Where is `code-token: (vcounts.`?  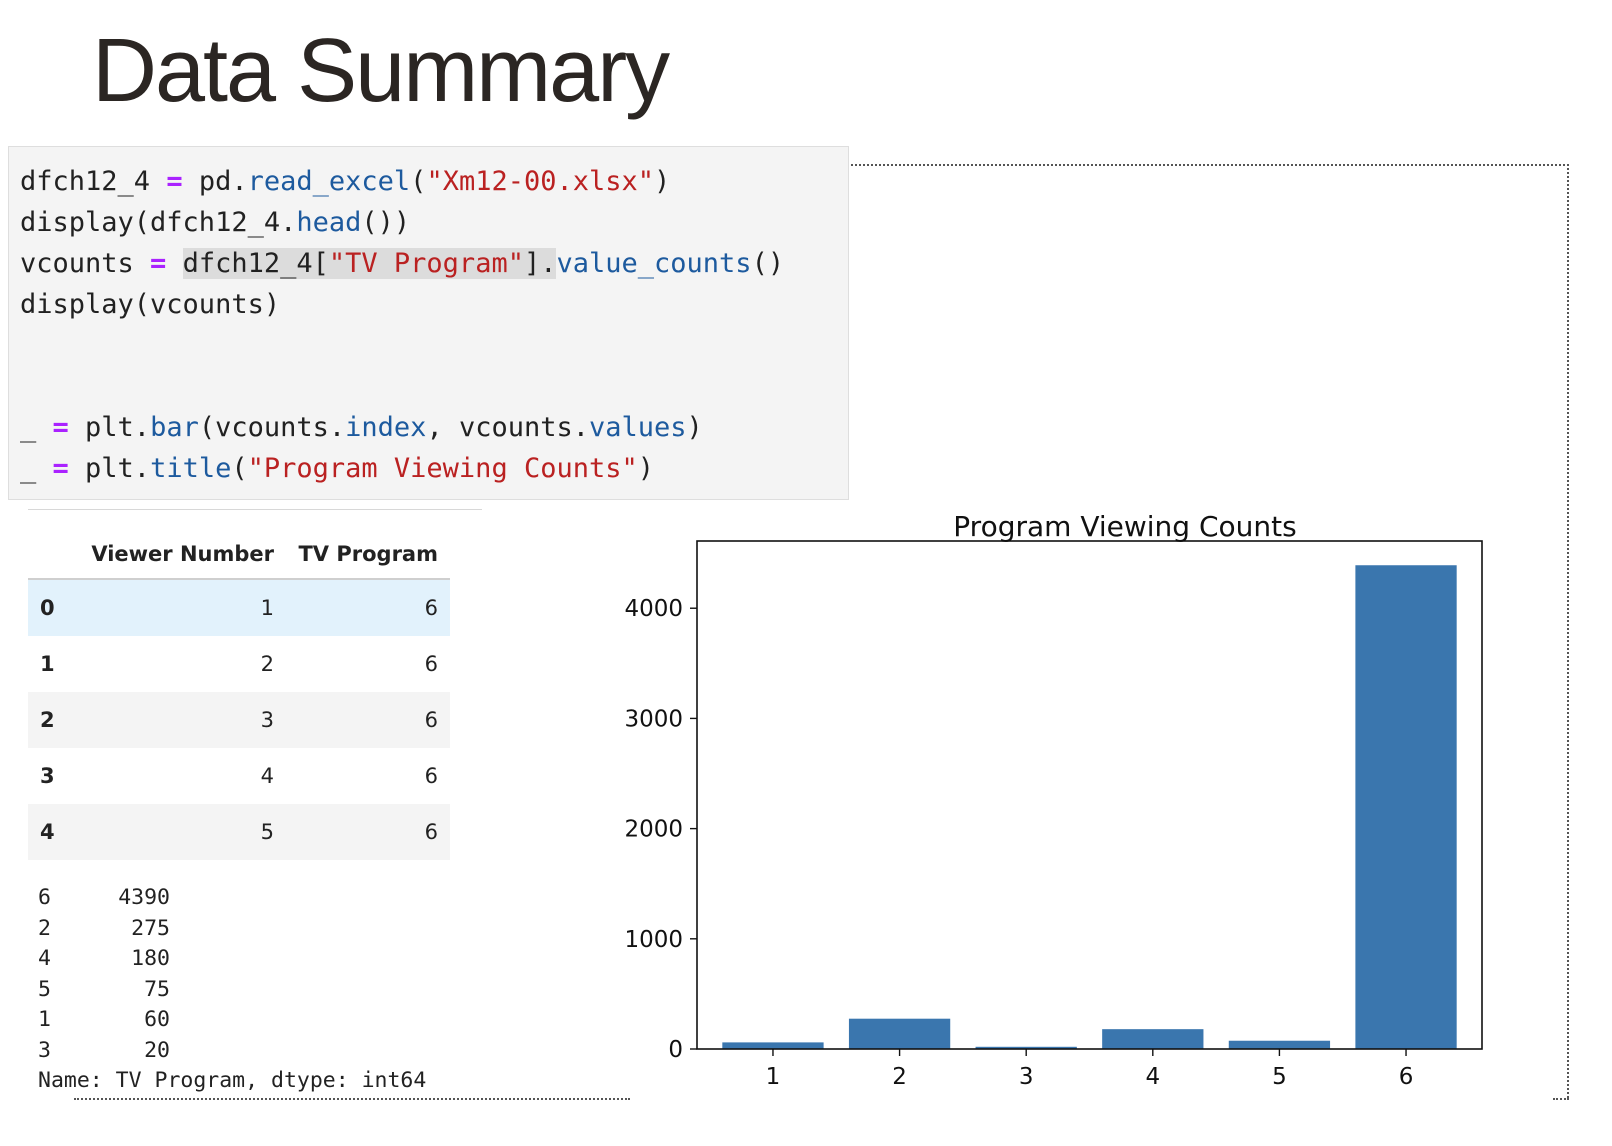 code-token: (vcounts. is located at coordinates (272, 427).